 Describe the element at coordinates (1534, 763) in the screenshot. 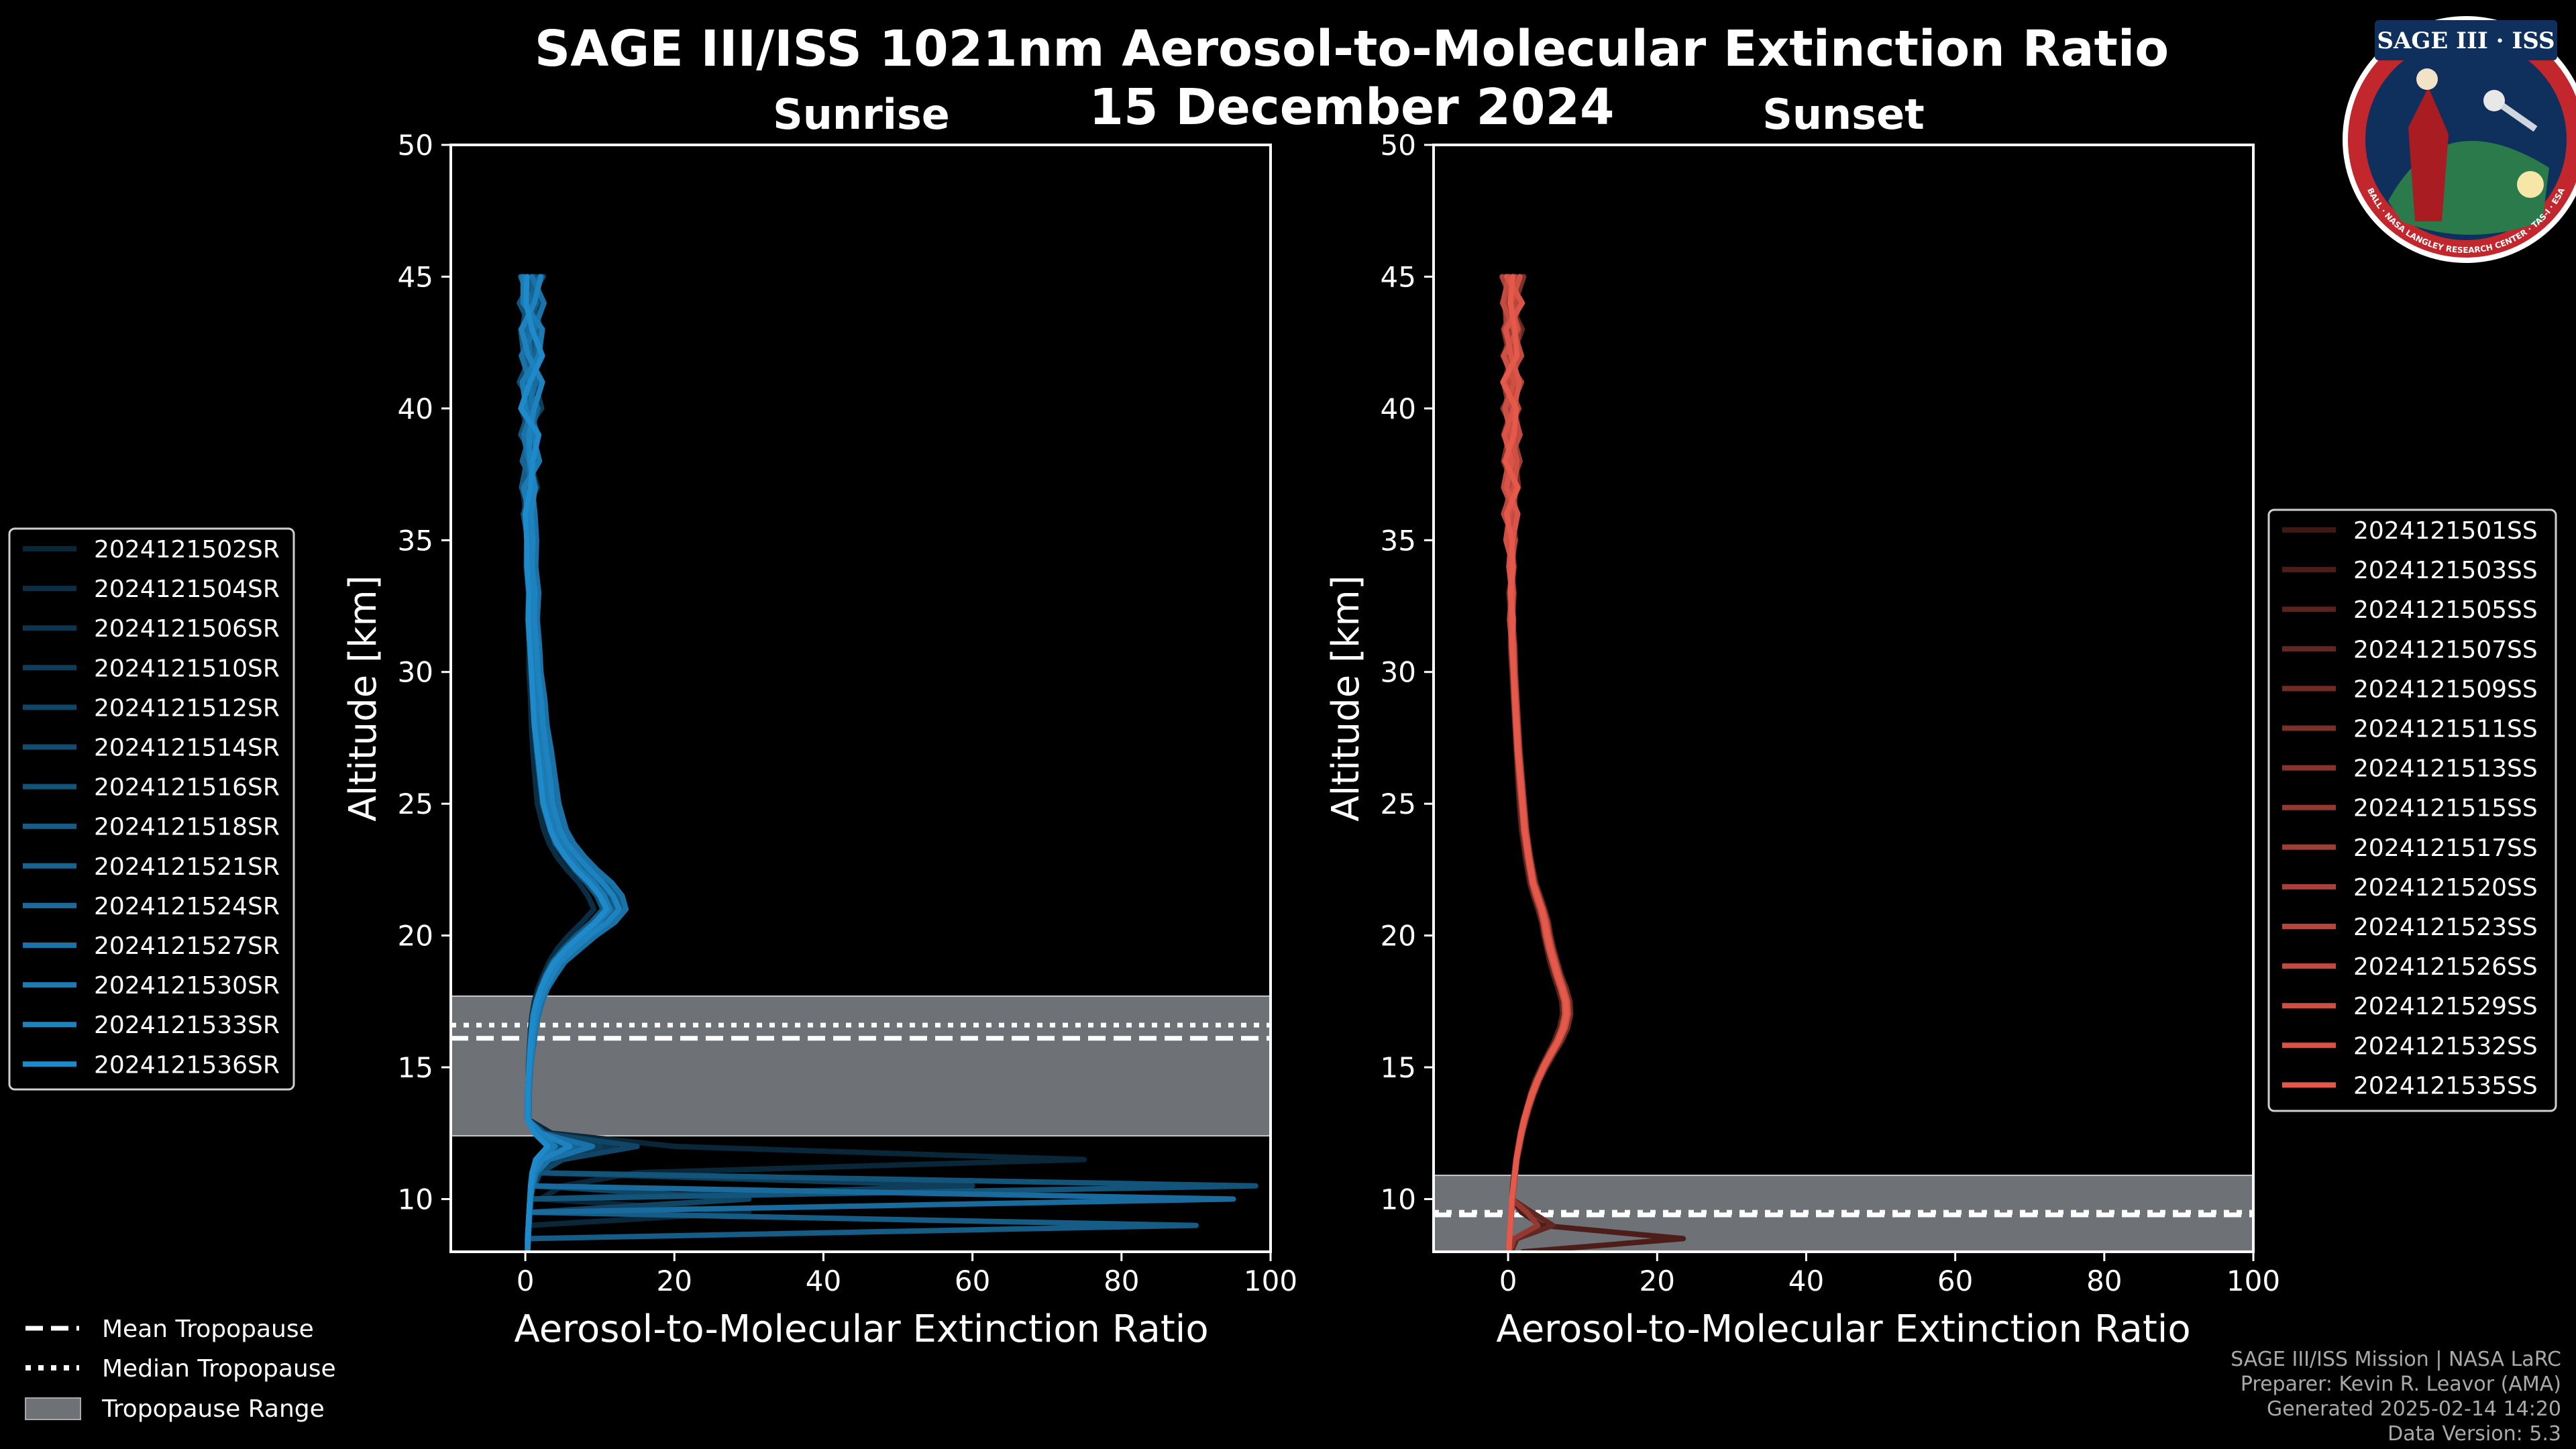

I see `ss-profile-2024121535SS` at that location.